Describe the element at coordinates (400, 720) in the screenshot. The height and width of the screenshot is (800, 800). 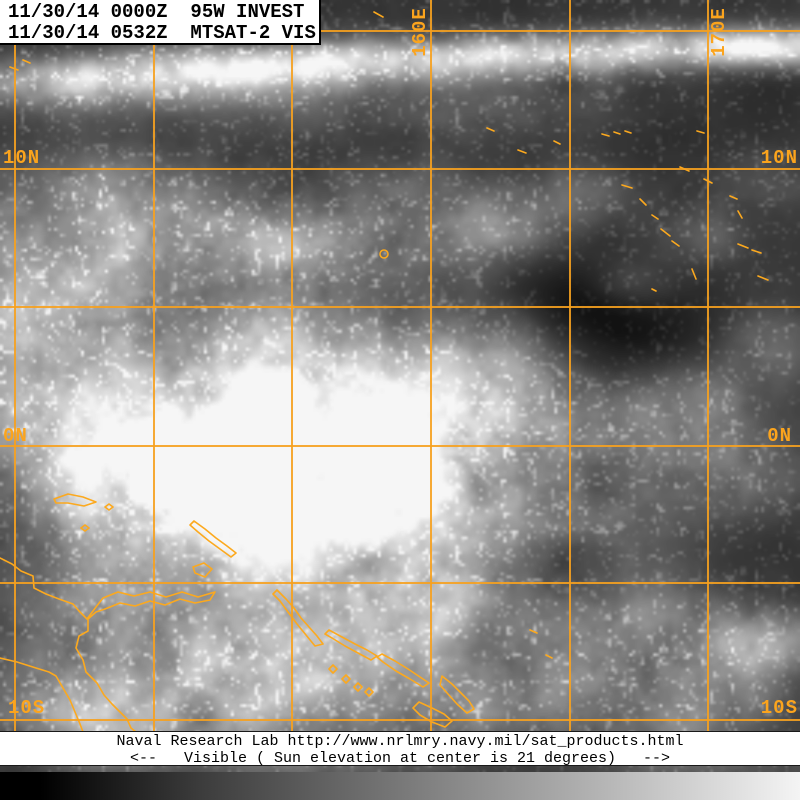
I see `lat-gridline-10s` at that location.